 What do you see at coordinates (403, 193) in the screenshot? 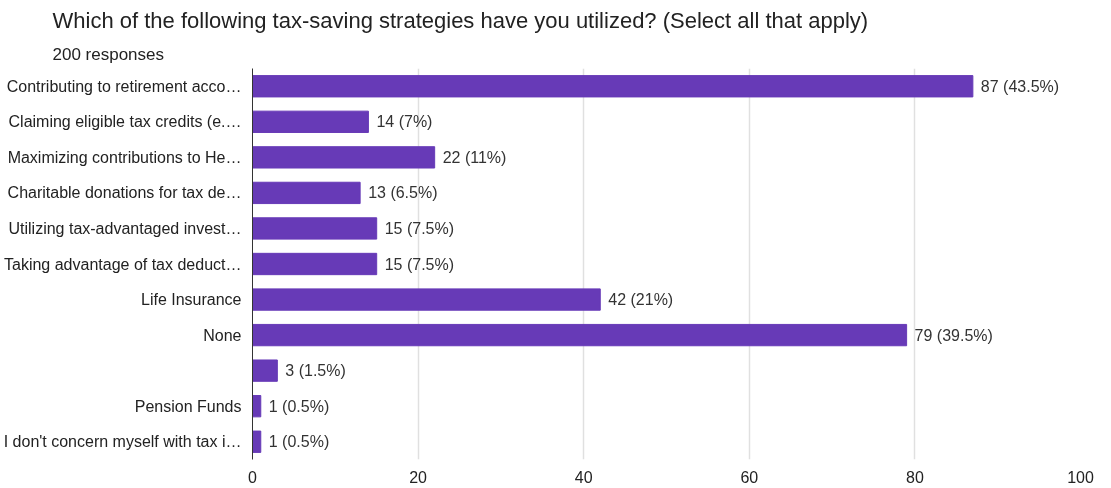
I see `data-label: 13 (6.5%)` at bounding box center [403, 193].